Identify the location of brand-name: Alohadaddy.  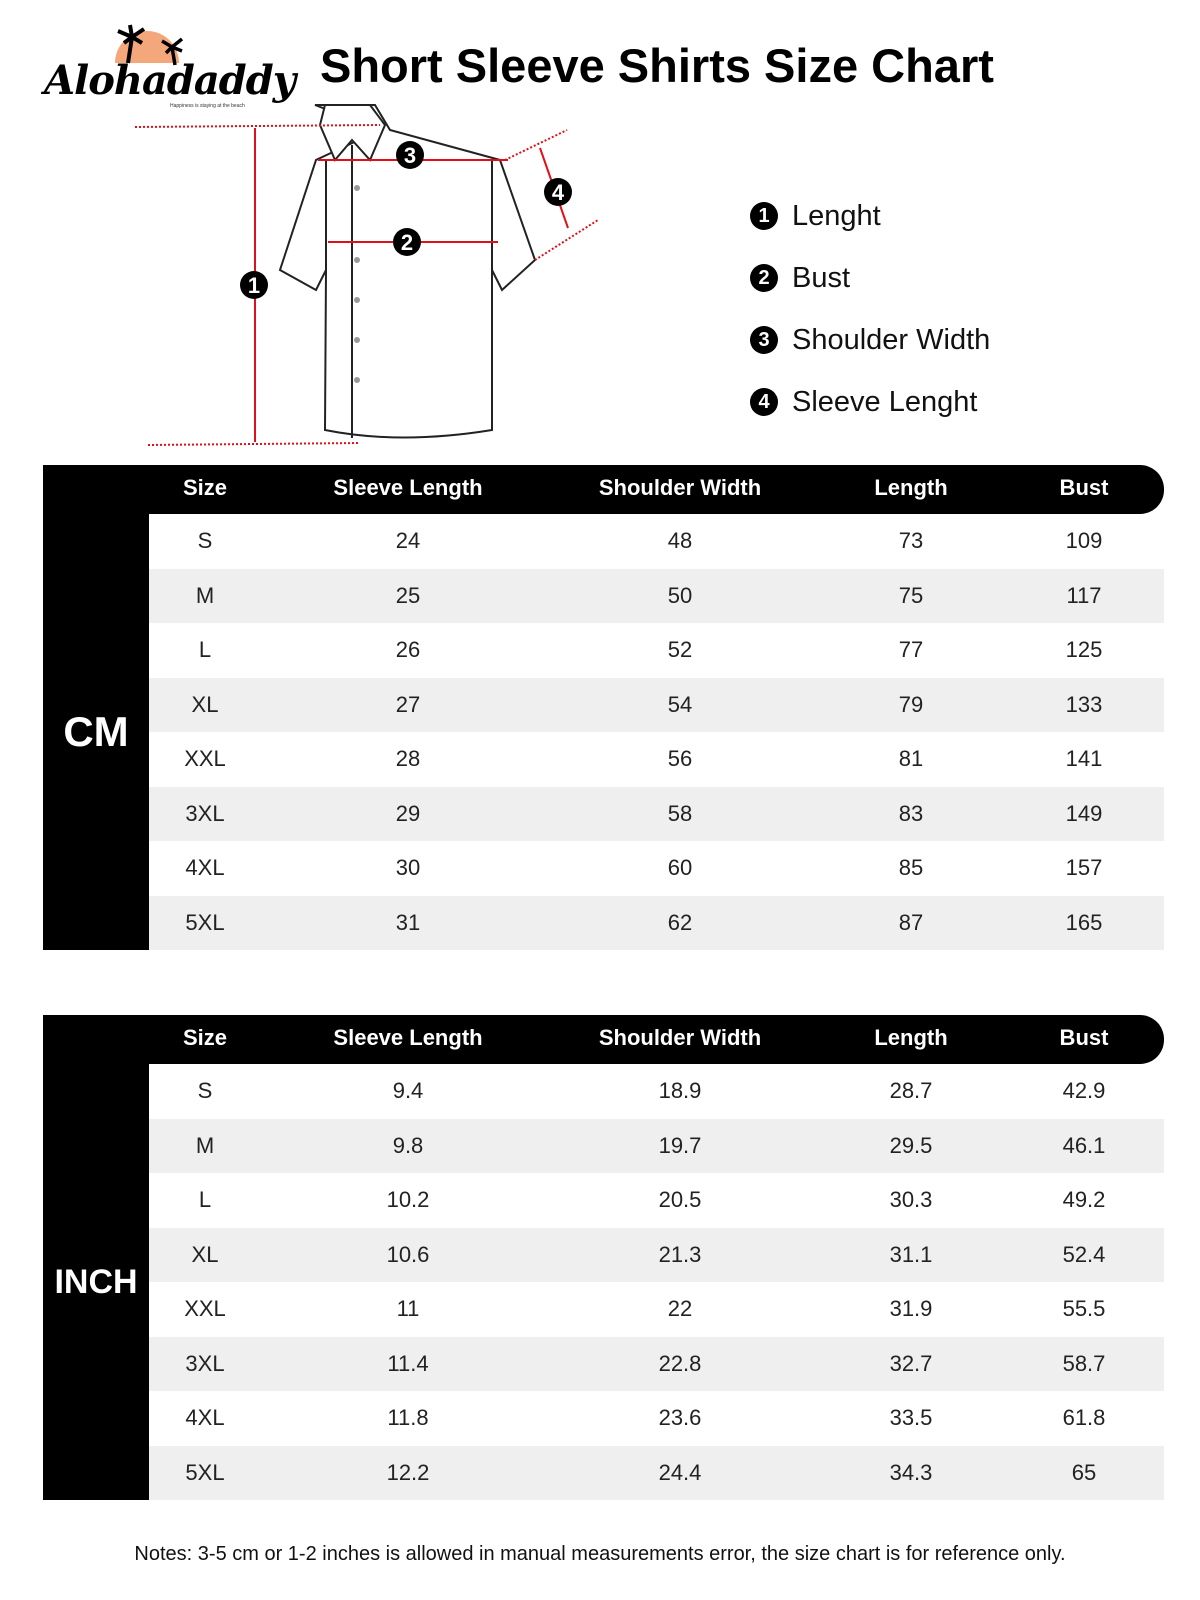
(170, 80).